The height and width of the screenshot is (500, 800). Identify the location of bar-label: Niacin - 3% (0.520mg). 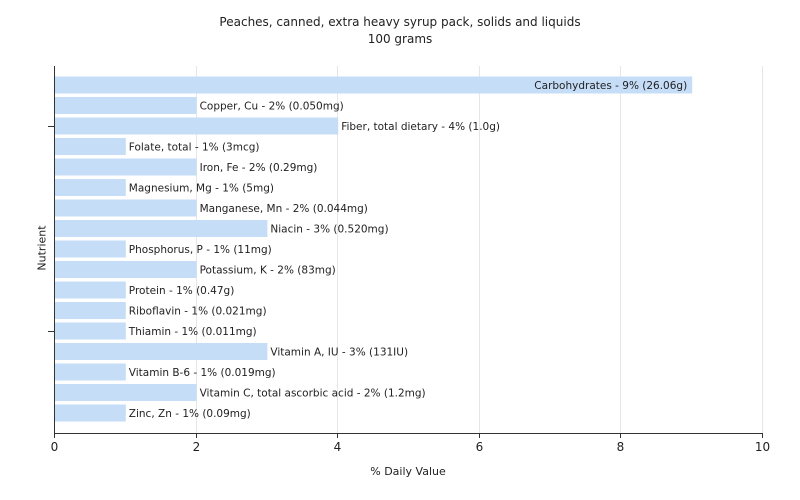
(329, 230).